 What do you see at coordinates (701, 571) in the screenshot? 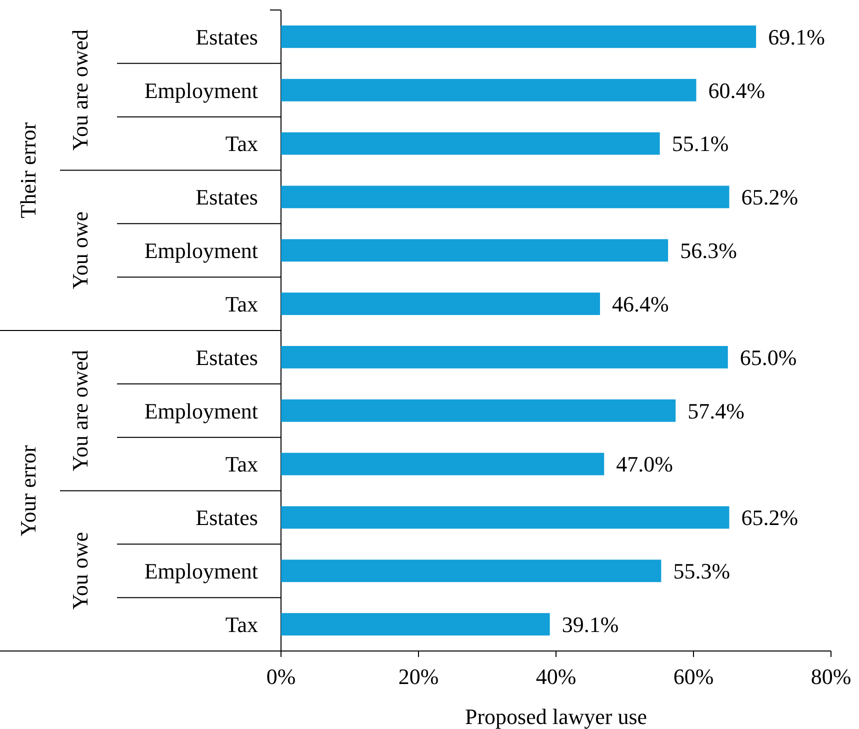
I see `data-label: 55.3%` at bounding box center [701, 571].